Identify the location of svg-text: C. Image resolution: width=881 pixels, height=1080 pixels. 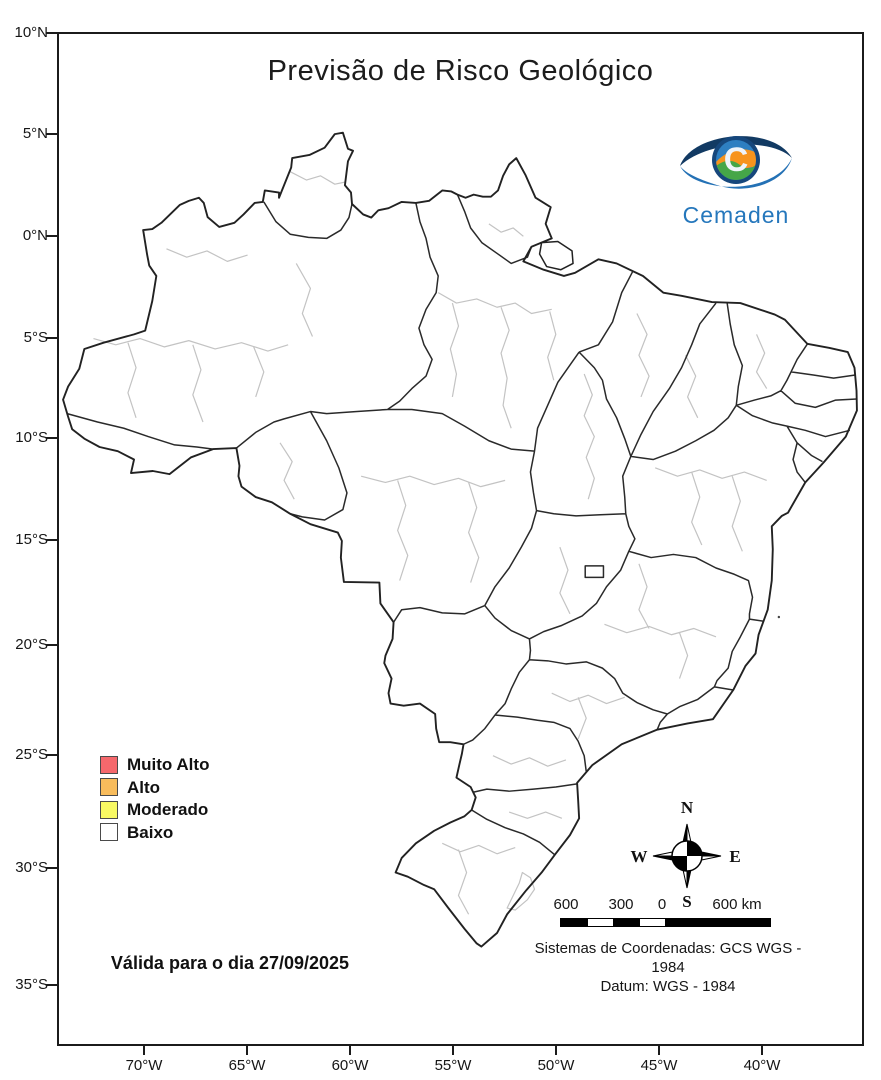
(736, 160).